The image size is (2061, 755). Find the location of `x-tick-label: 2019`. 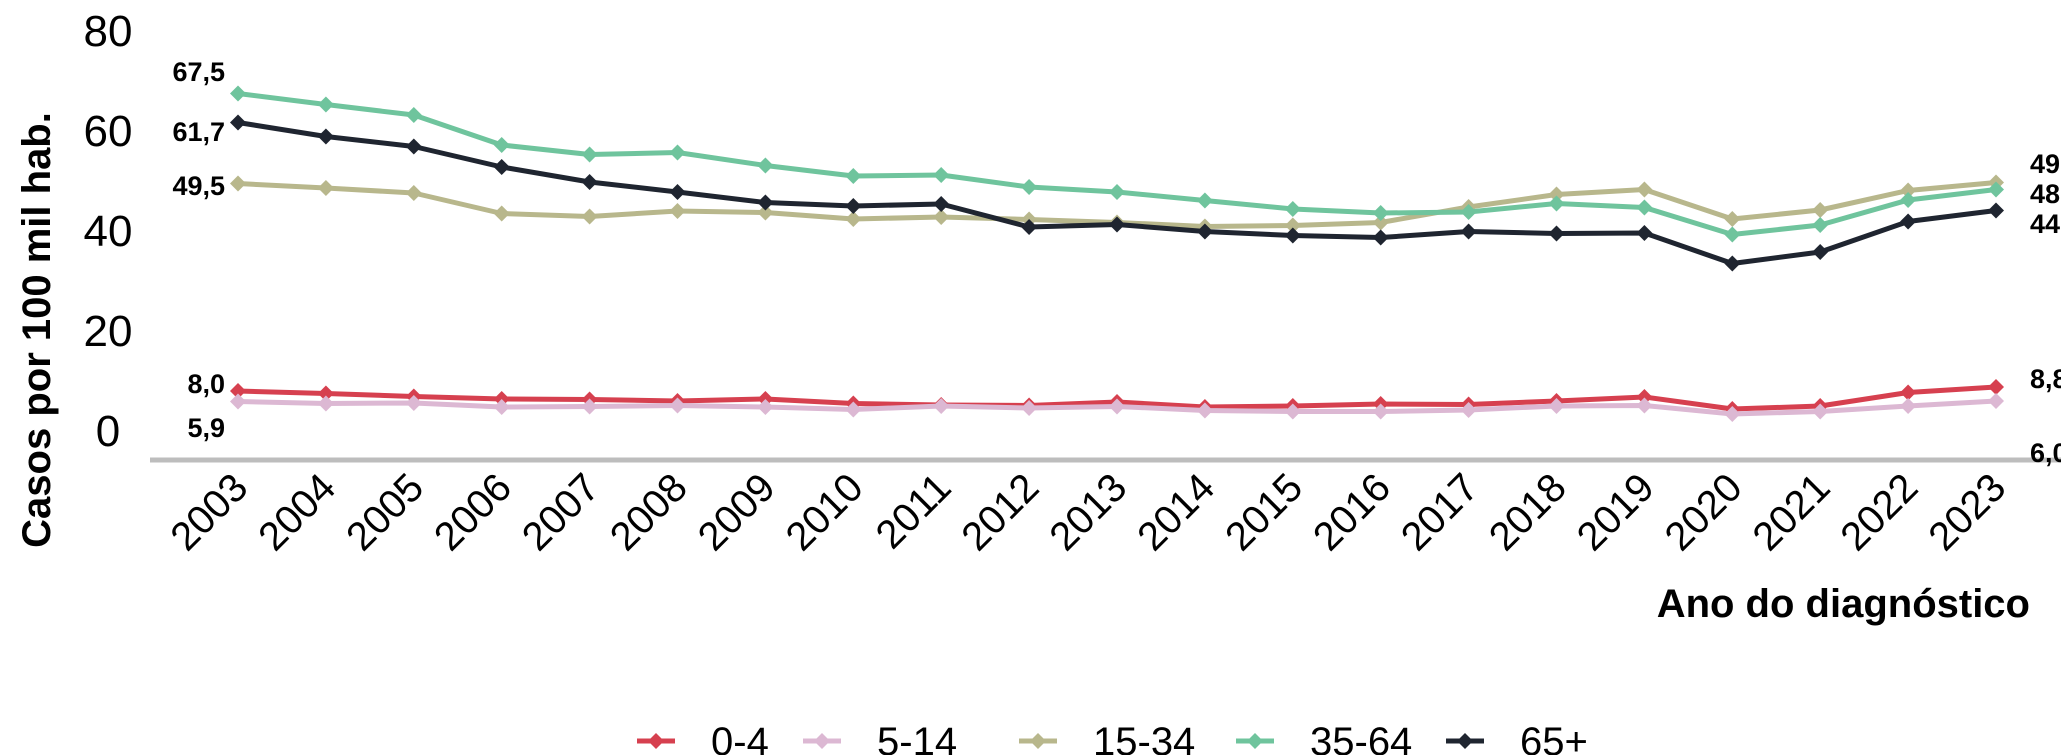

x-tick-label: 2019 is located at coordinates (1616, 512).